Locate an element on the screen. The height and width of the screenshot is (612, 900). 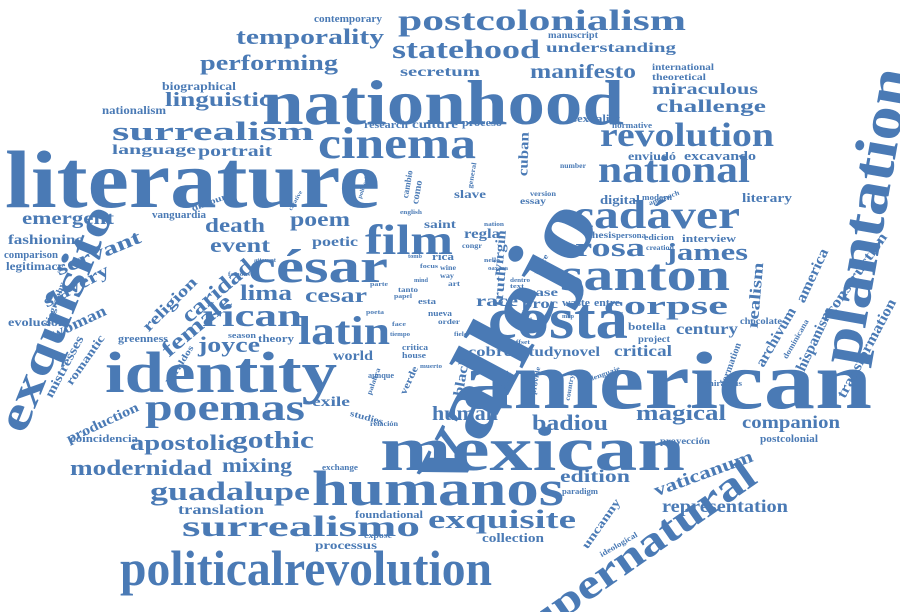
word-english: english is located at coordinates (411, 213).